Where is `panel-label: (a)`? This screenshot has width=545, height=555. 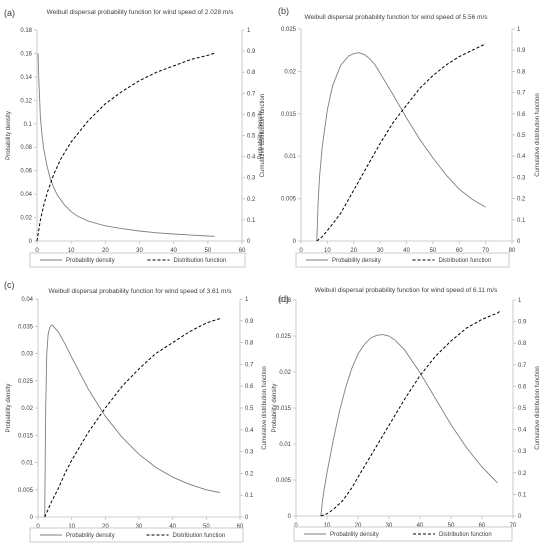 panel-label: (a) is located at coordinates (9, 13).